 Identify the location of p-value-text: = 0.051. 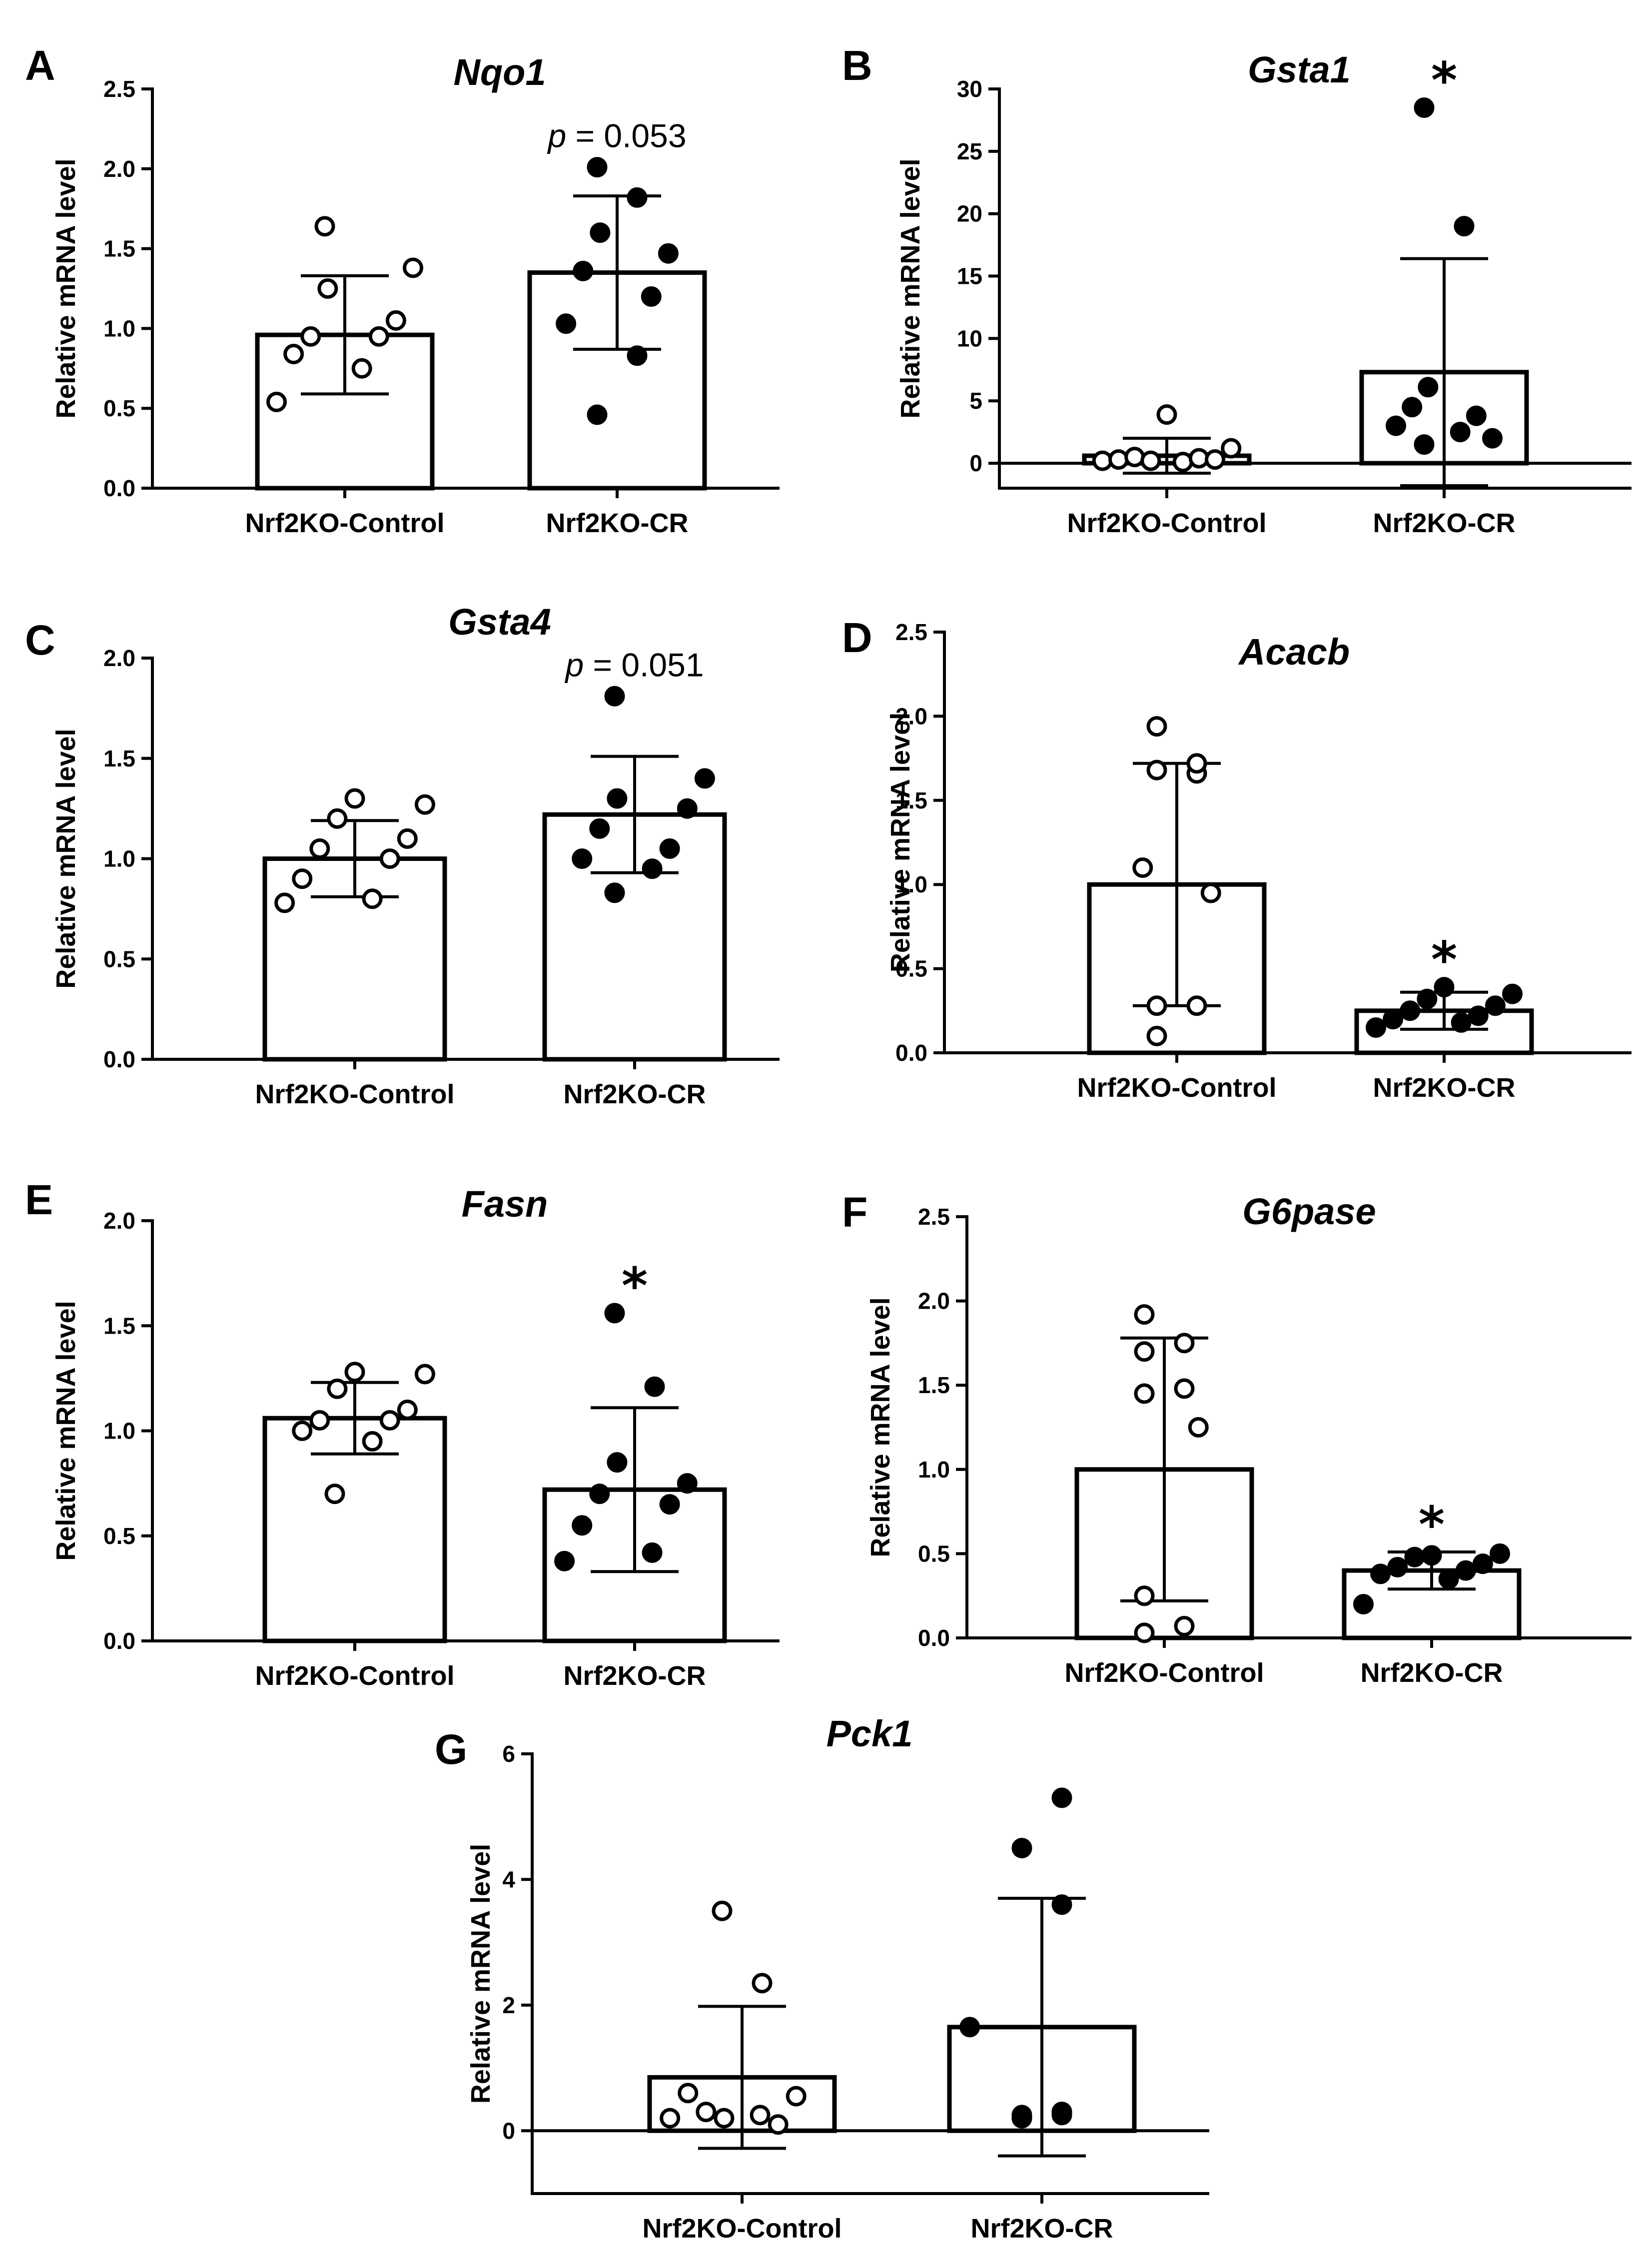
(644, 664).